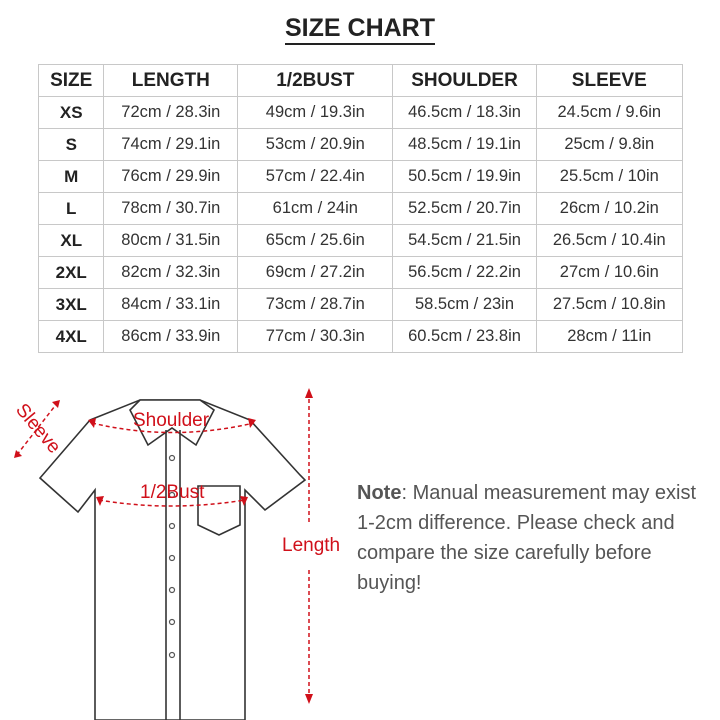  I want to click on page-title: SIZE CHART, so click(360, 29).